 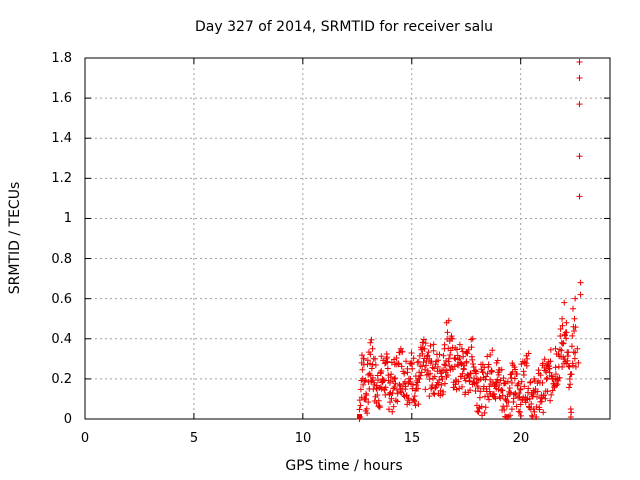 I want to click on x-tick-label-0: 0, so click(x=85, y=438).